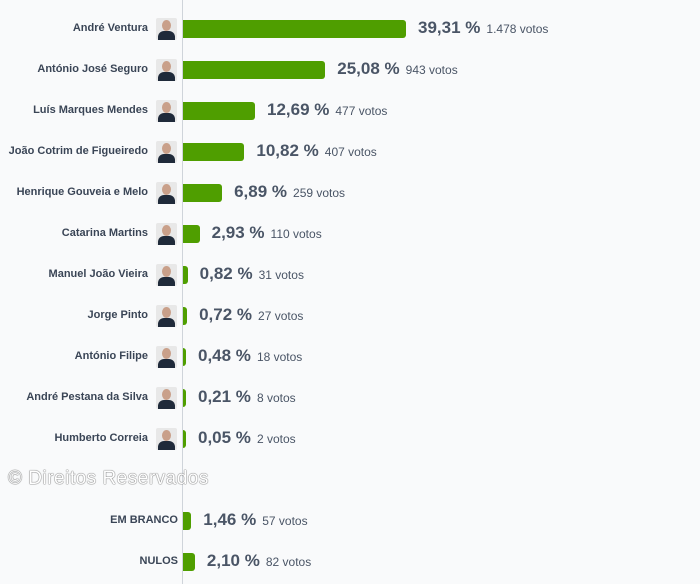  I want to click on votes-label: 18 votos, so click(279, 357).